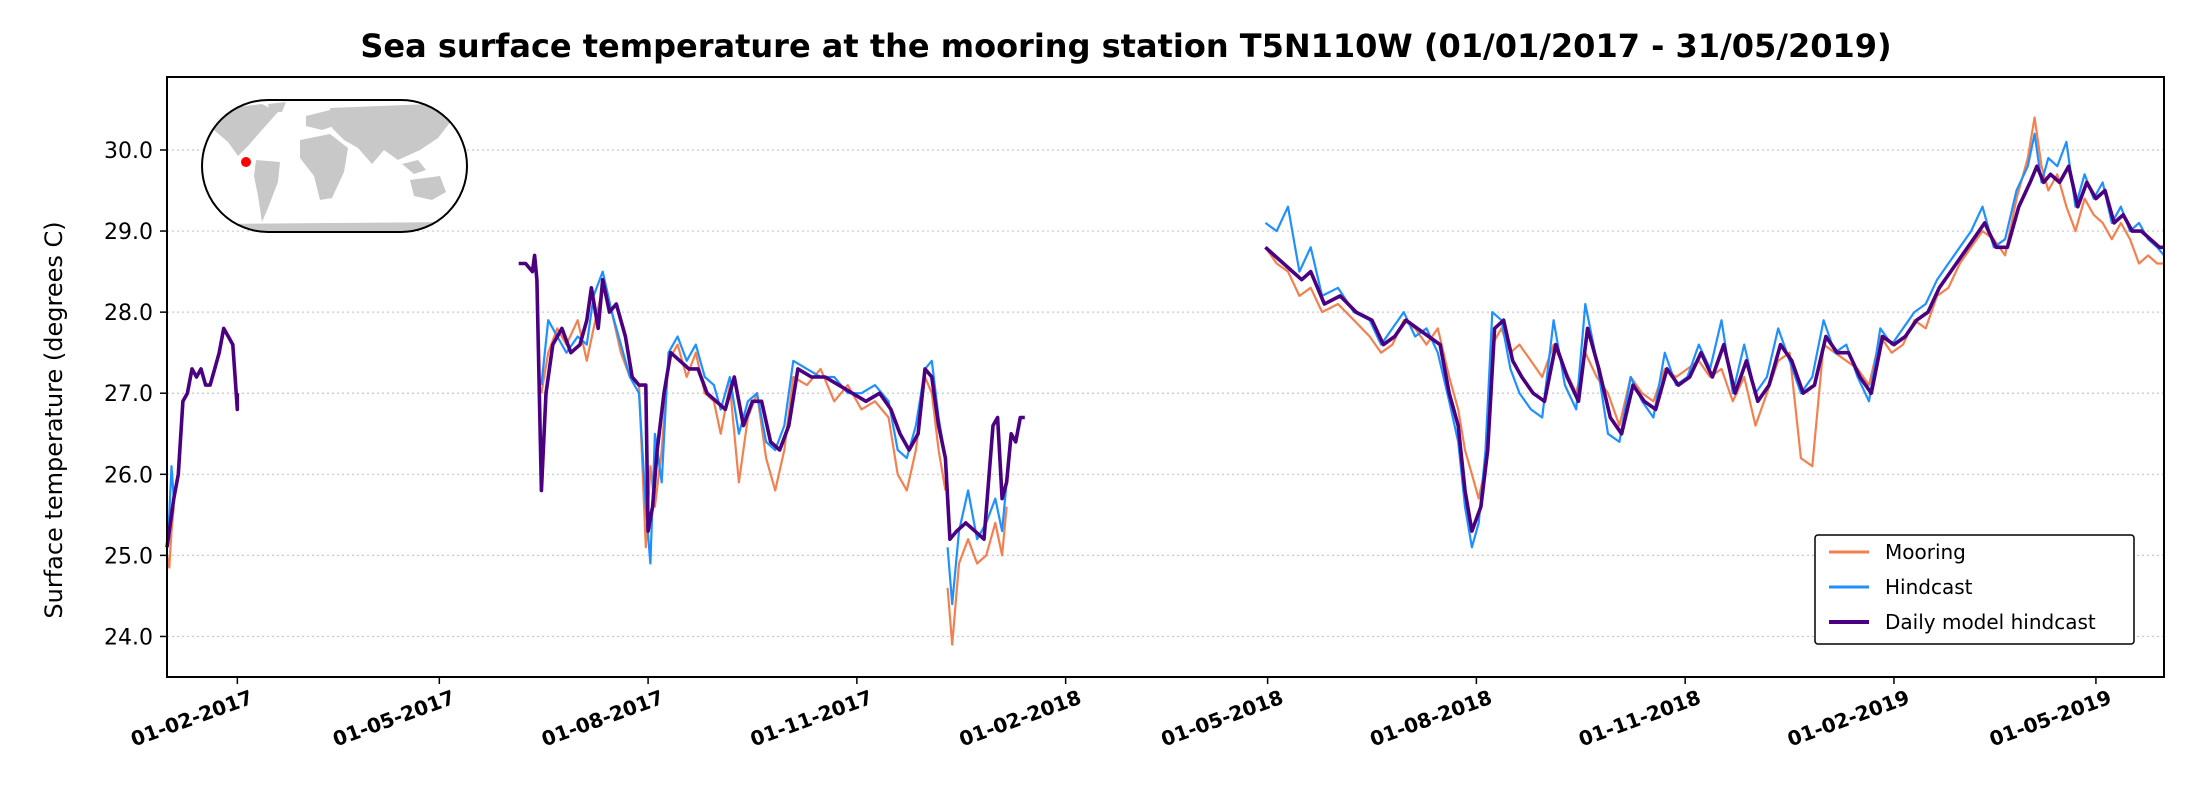  I want to click on series-line-mooring, so click(977, 576).